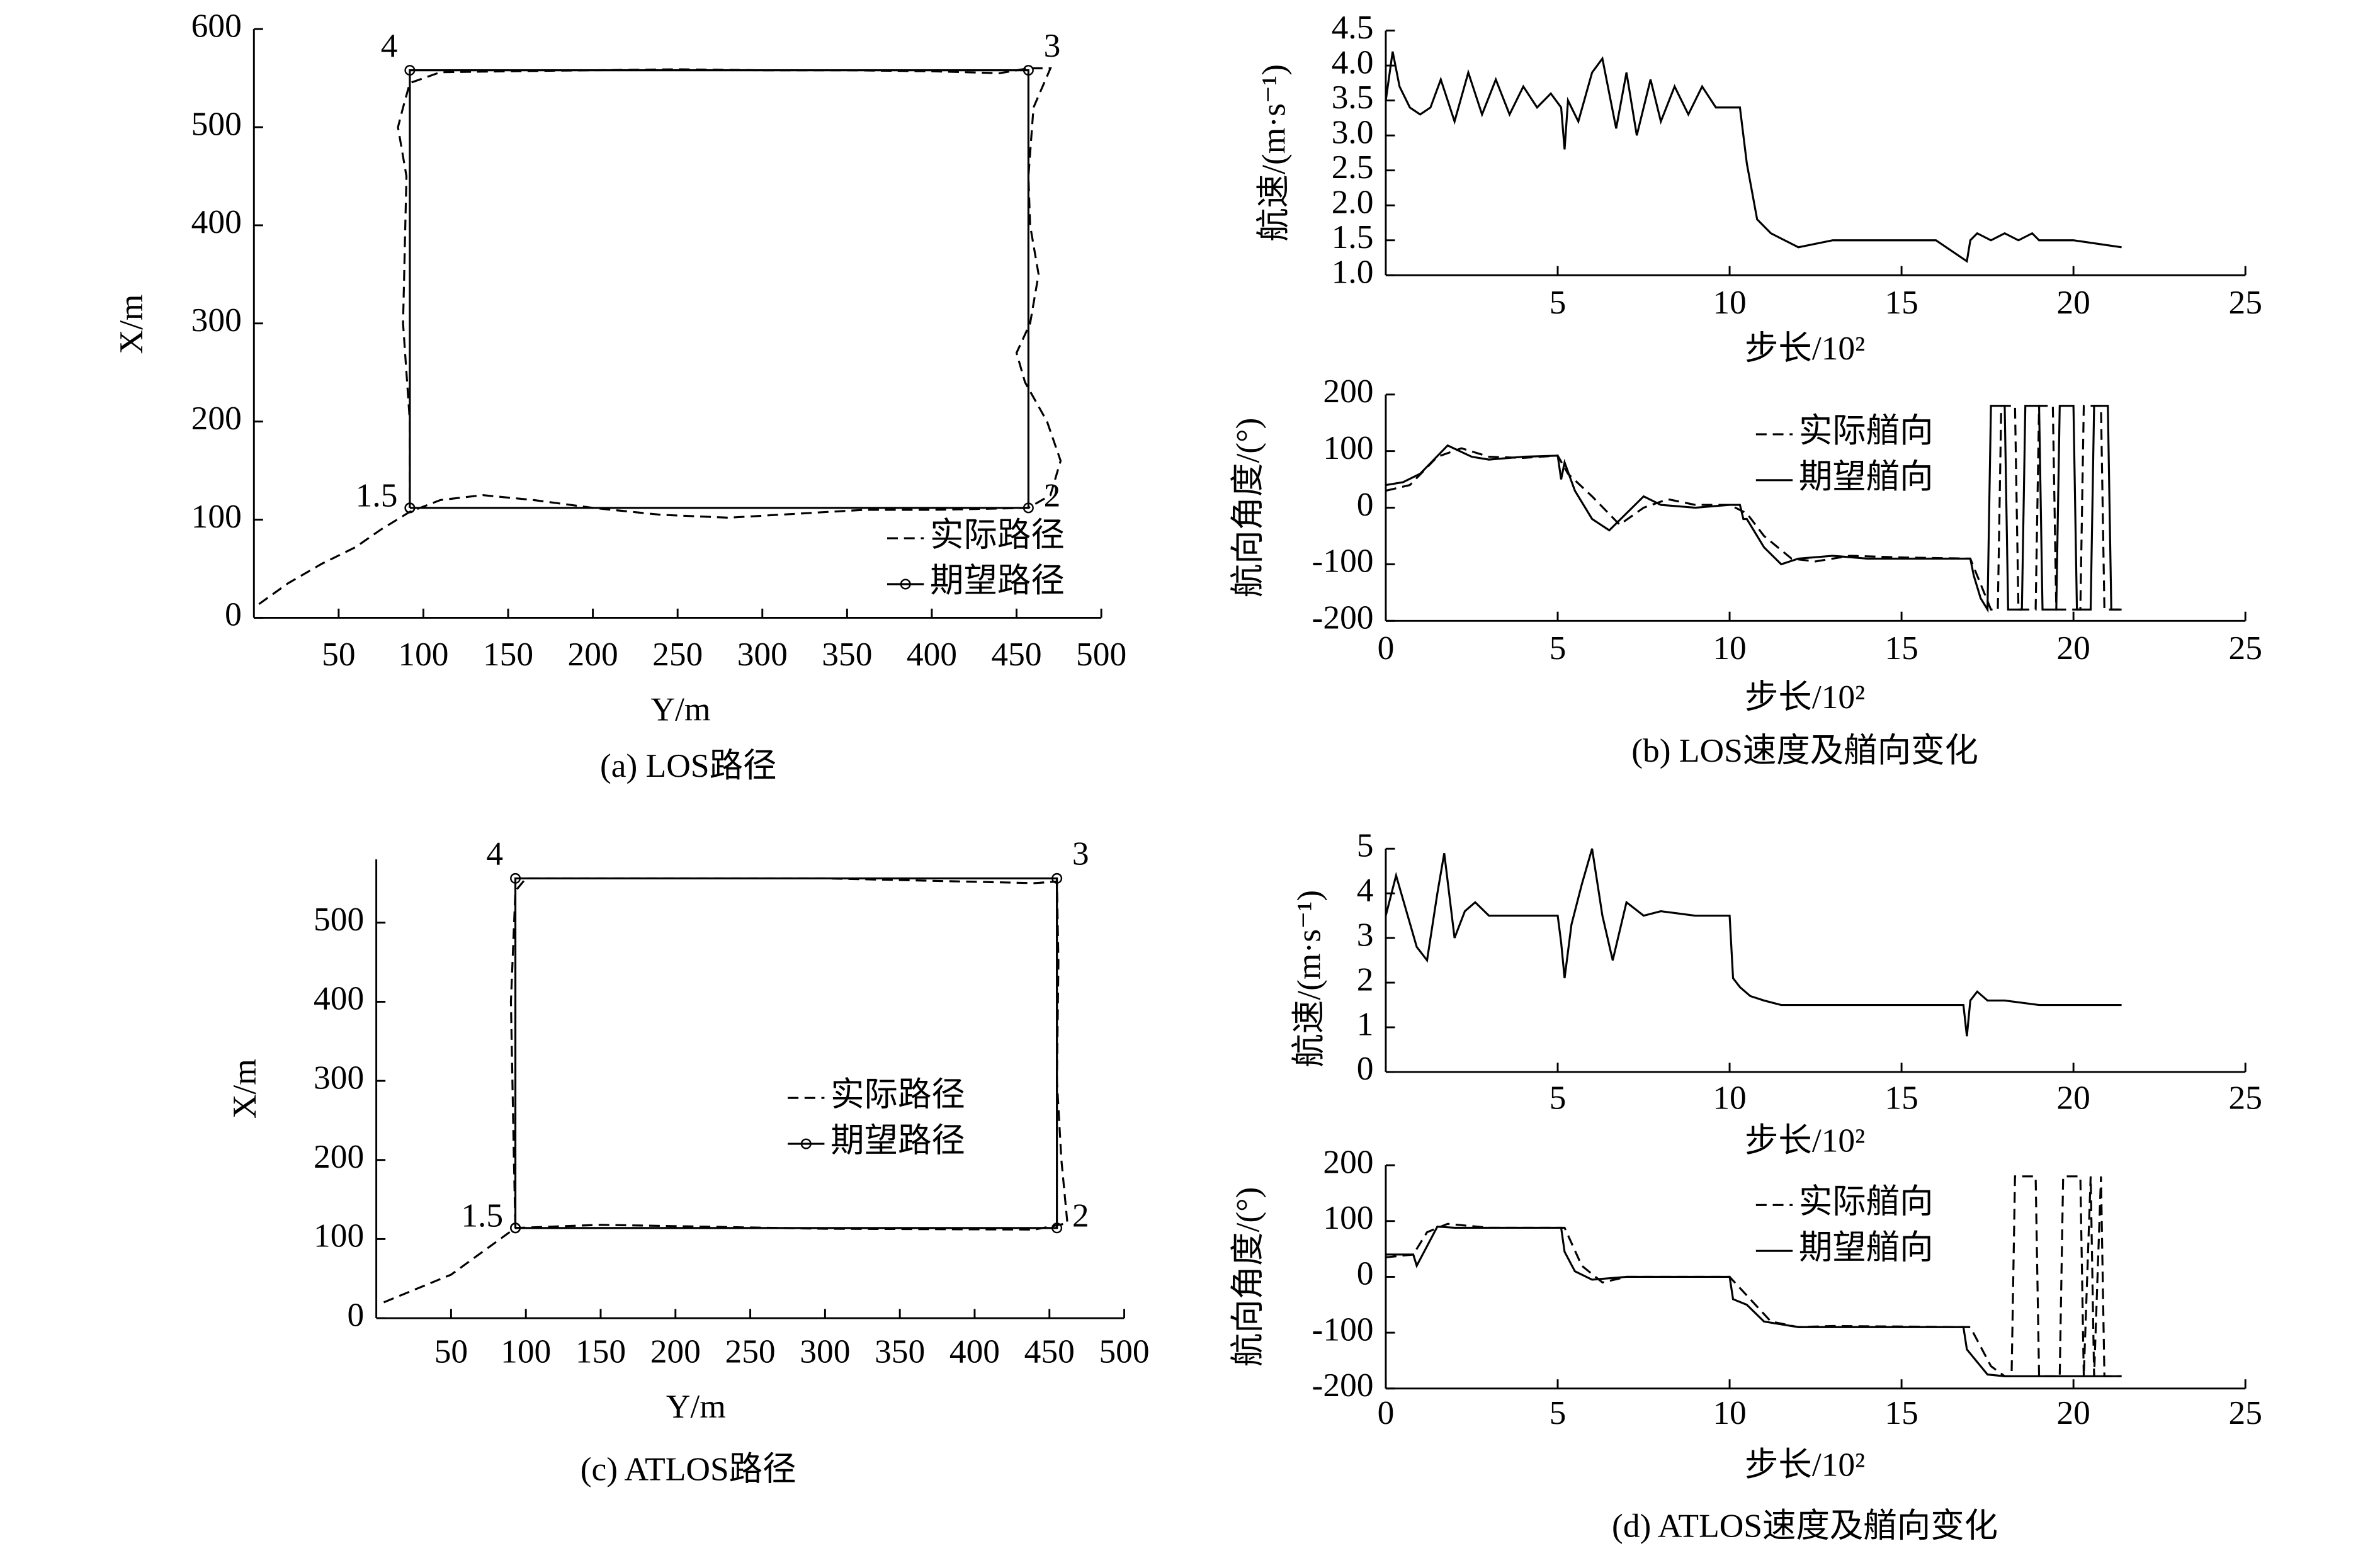 This screenshot has width=2380, height=1546. What do you see at coordinates (216, 25) in the screenshot?
I see `y-tick-label: 600` at bounding box center [216, 25].